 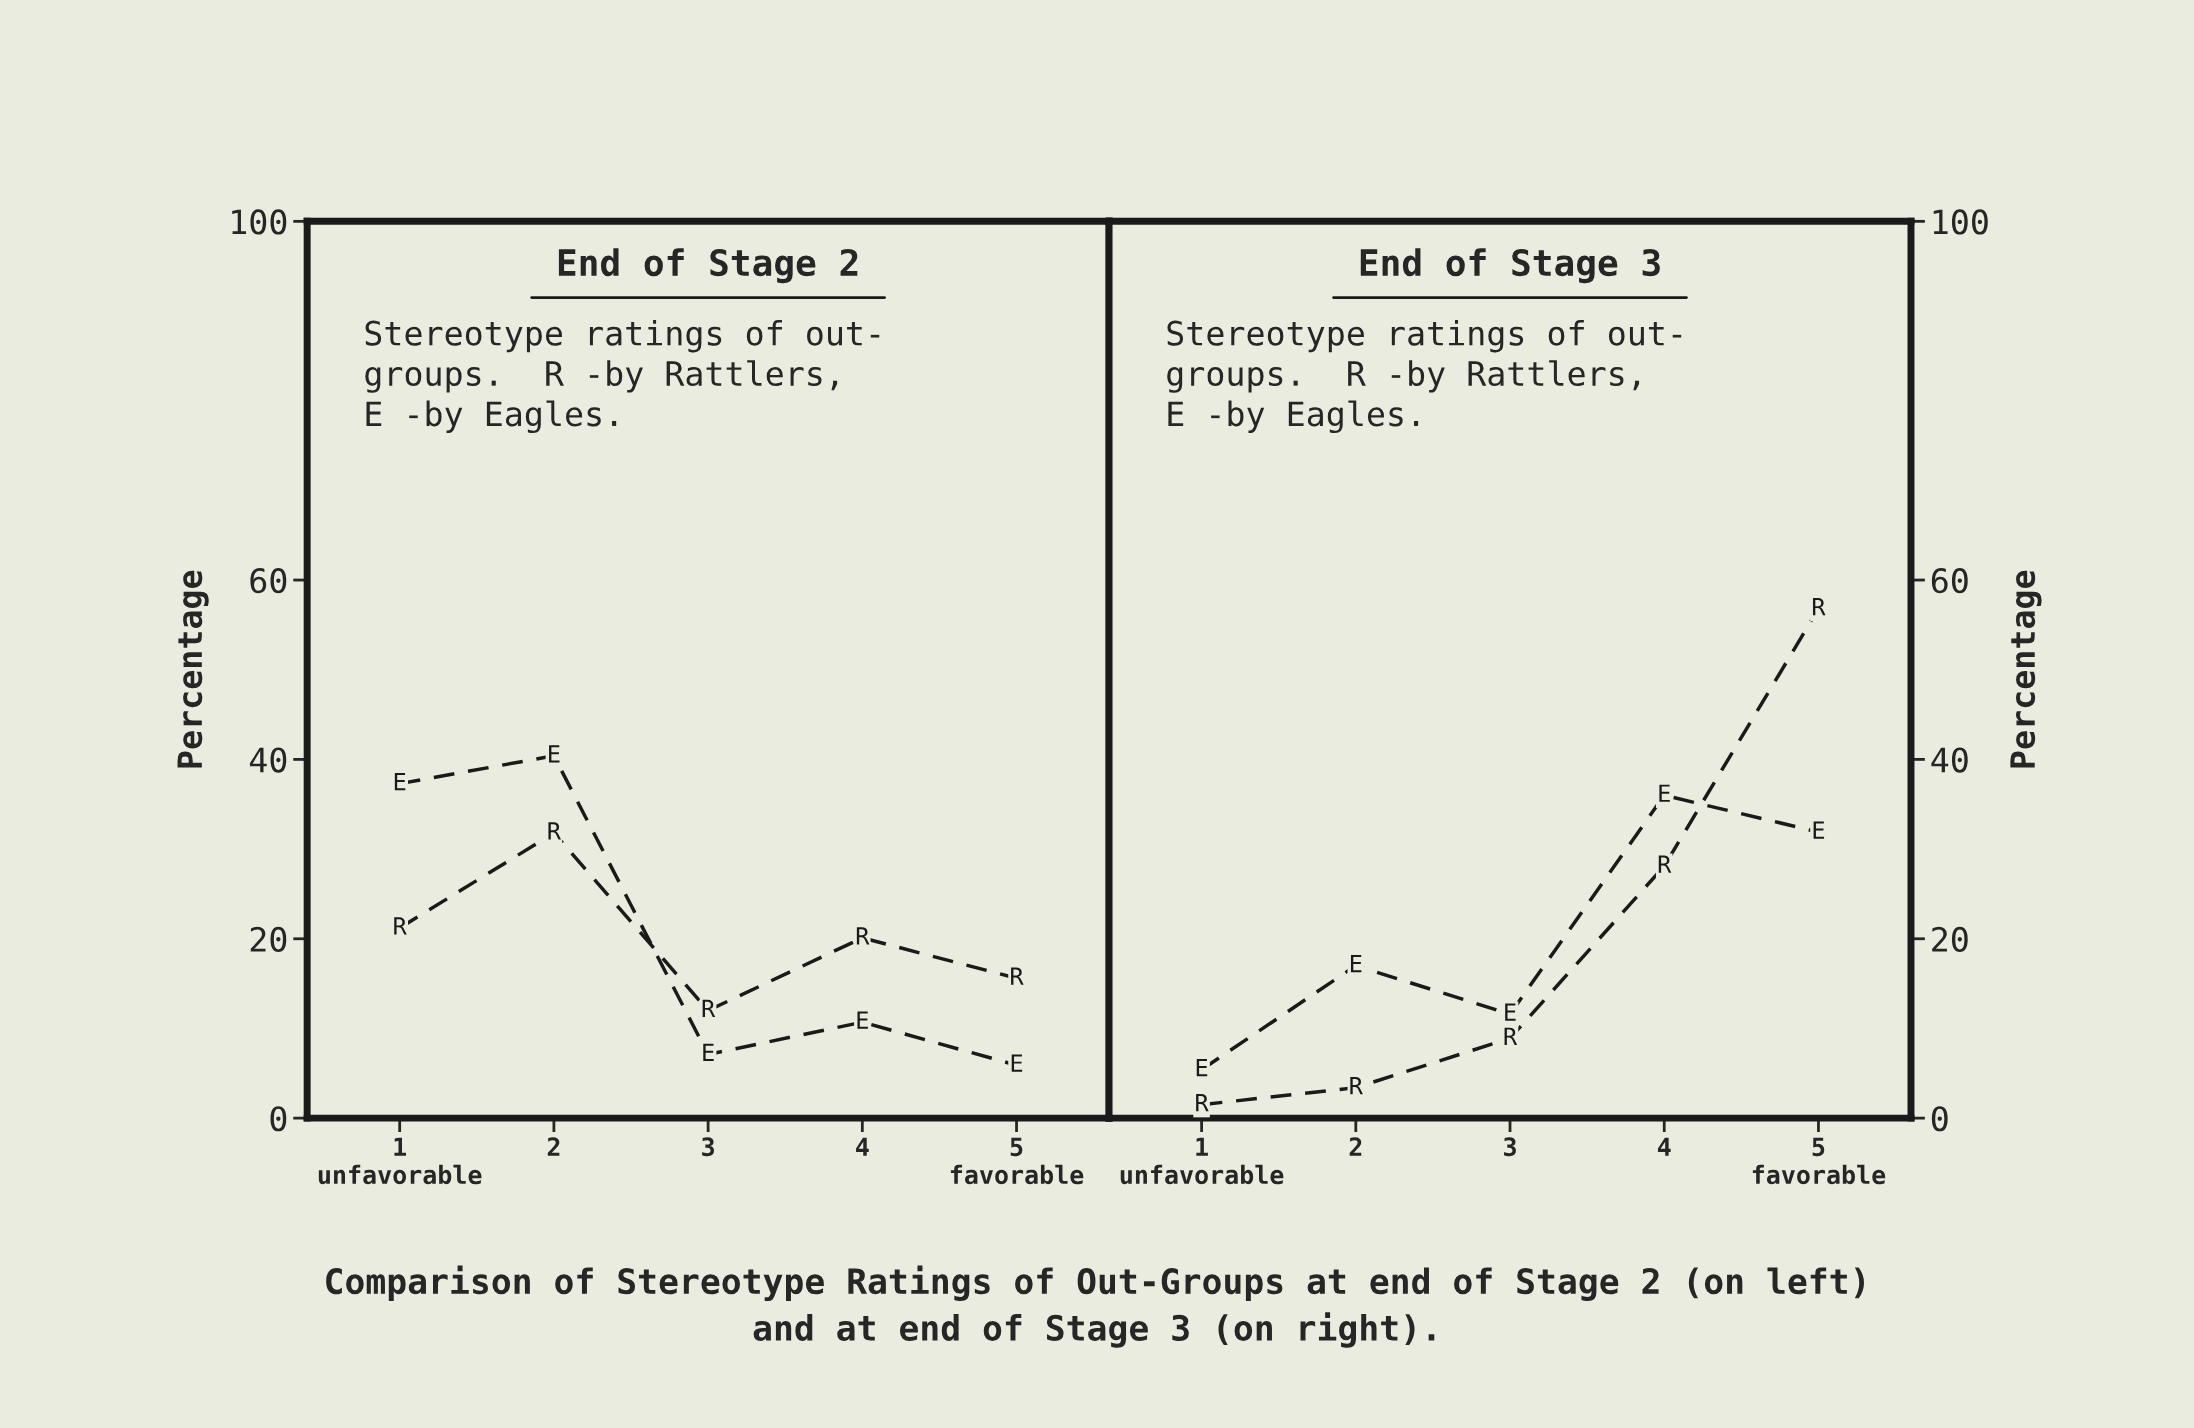 What do you see at coordinates (1510, 266) in the screenshot?
I see `text: End of Stage 3` at bounding box center [1510, 266].